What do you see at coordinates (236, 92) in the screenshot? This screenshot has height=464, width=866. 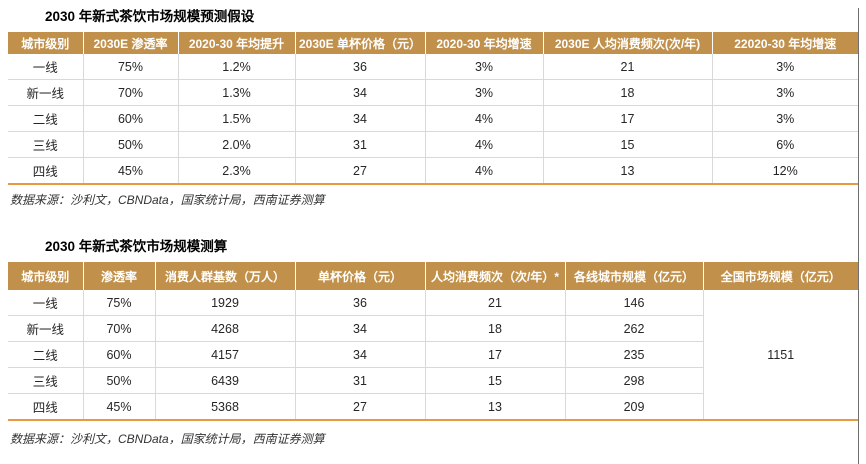 I see `cell: 1.3%` at bounding box center [236, 92].